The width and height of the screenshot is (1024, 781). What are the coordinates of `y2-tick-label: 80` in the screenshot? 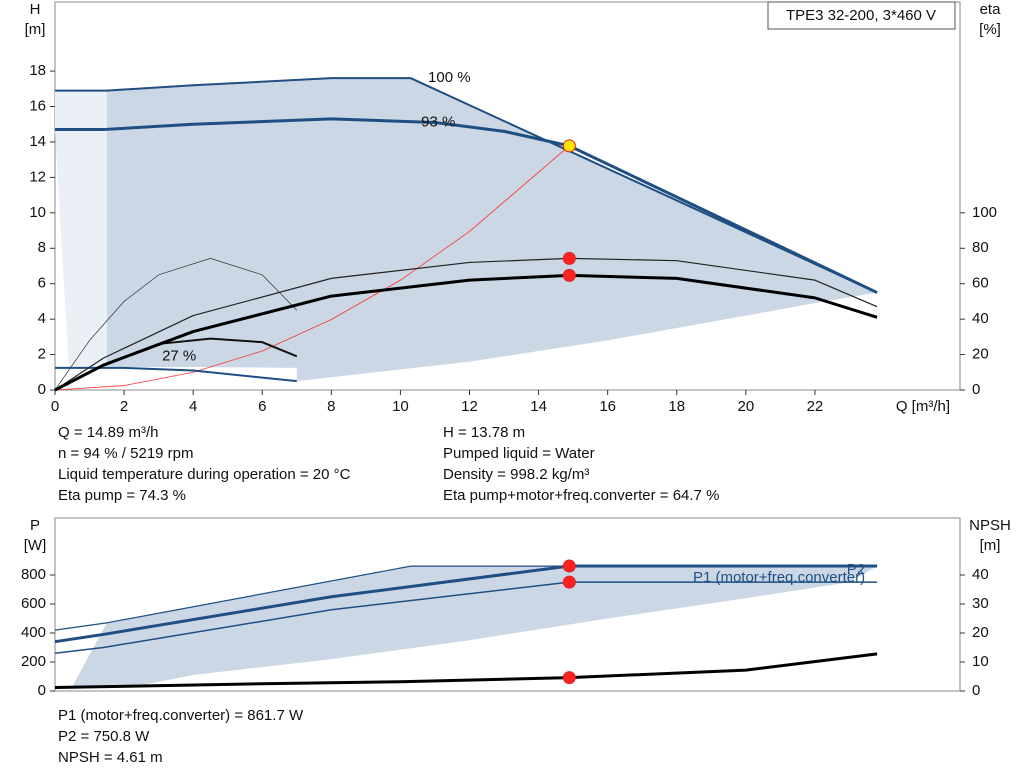 It's located at (980, 247).